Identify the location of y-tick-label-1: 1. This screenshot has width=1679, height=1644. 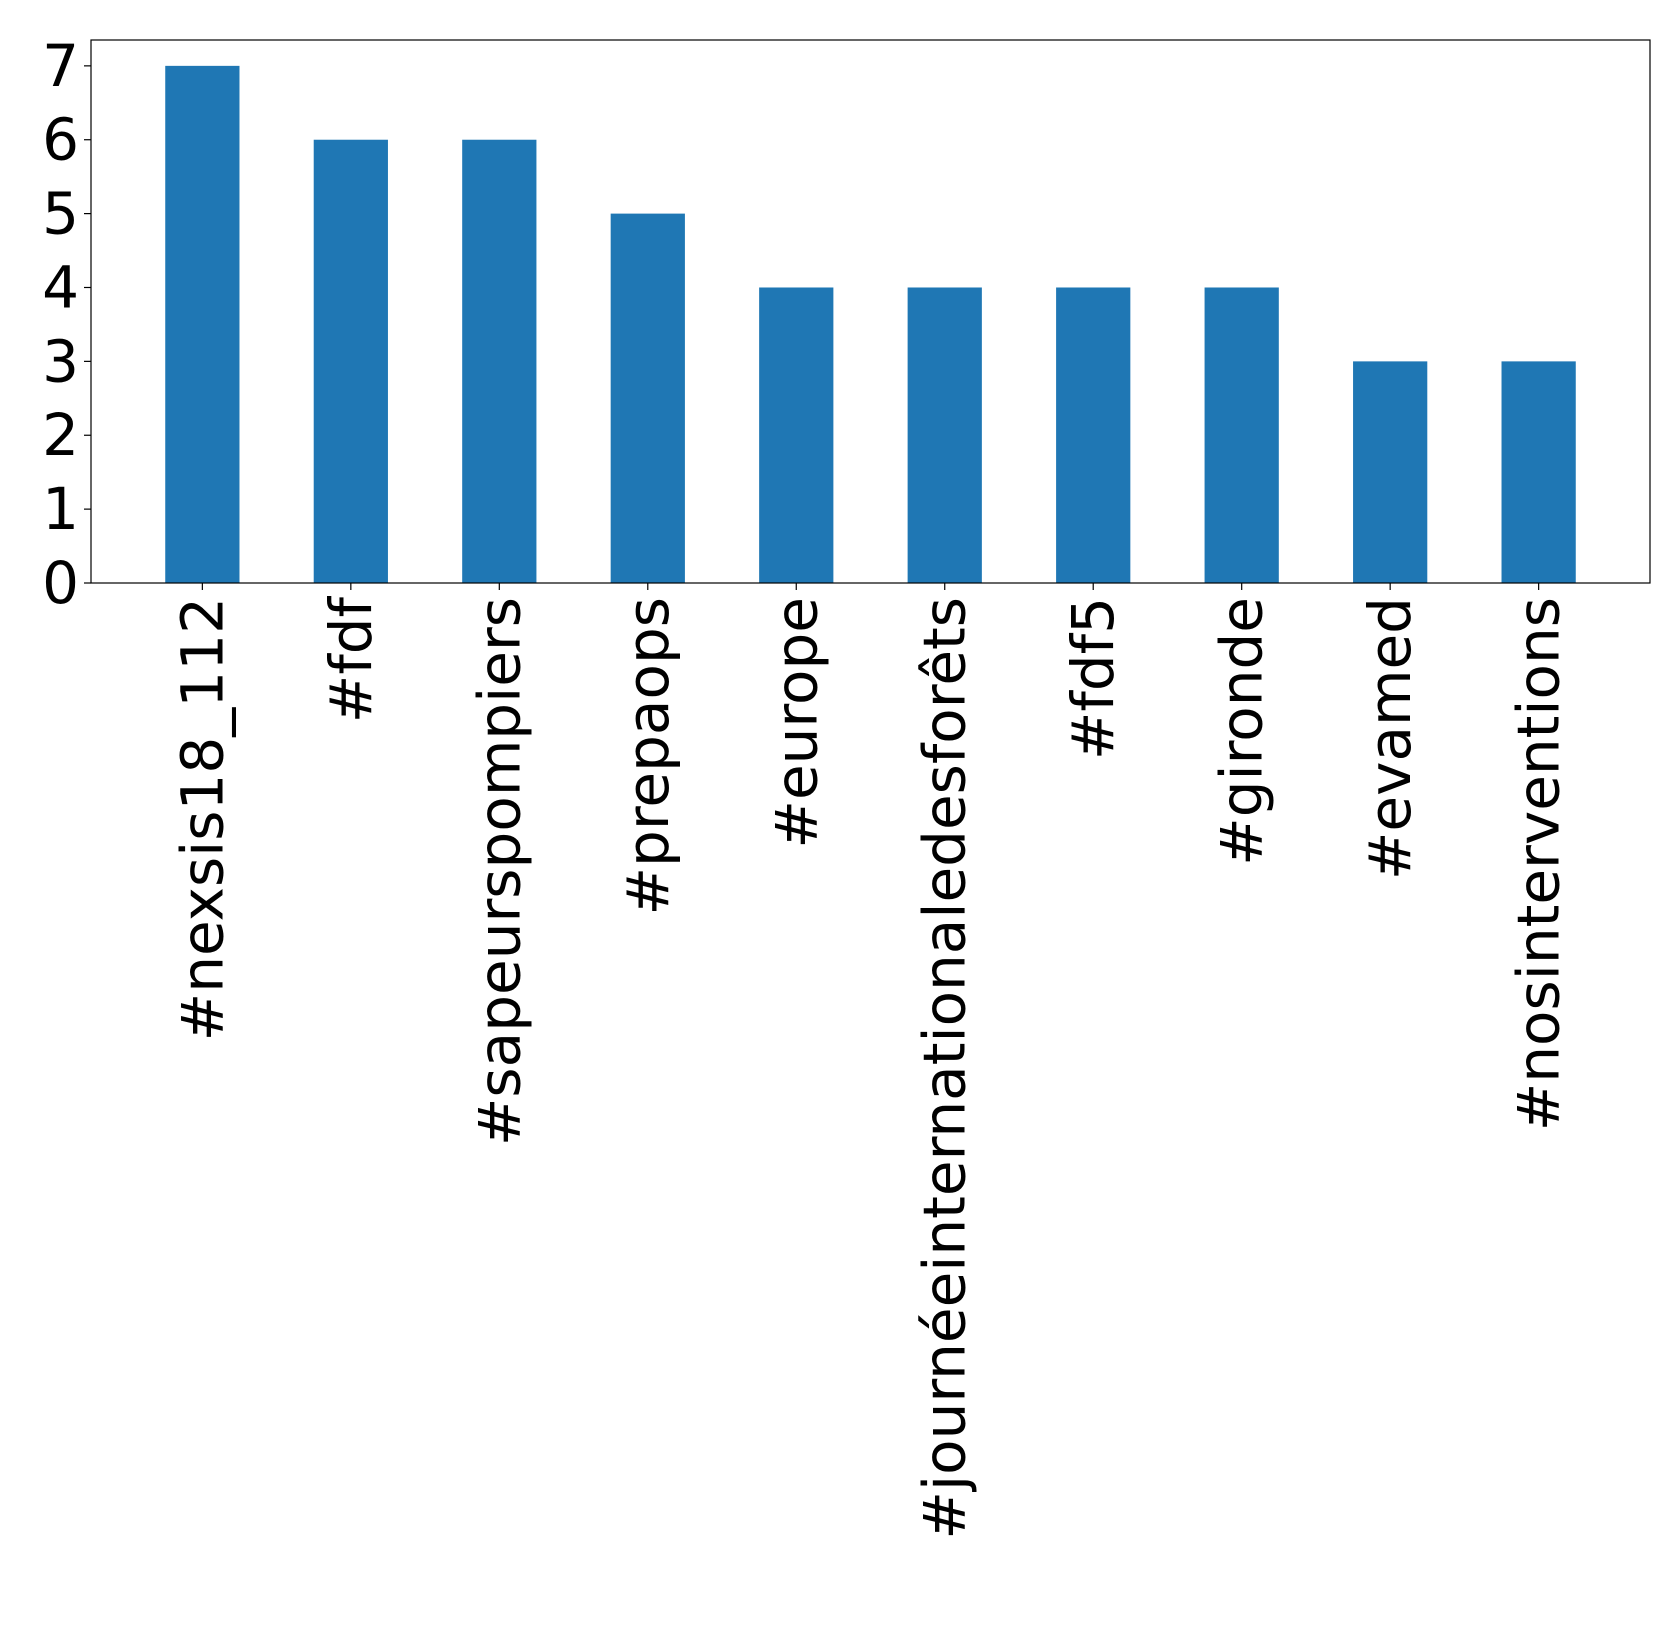
(60, 509).